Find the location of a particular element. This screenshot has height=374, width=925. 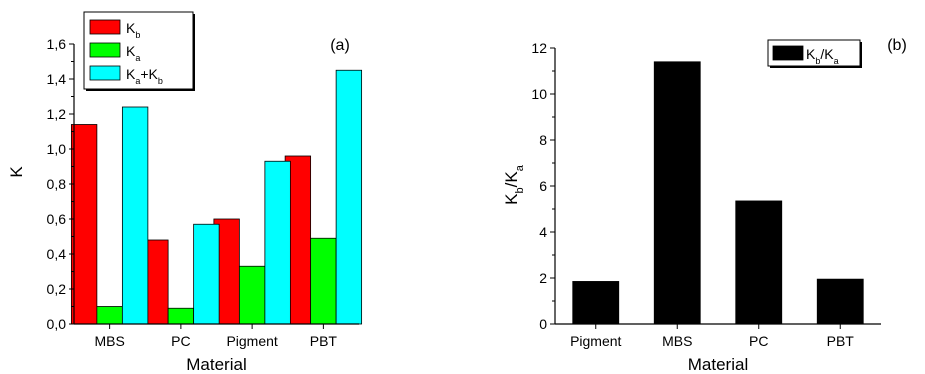

y-axis-title: Kb/Ka is located at coordinates (514, 184).